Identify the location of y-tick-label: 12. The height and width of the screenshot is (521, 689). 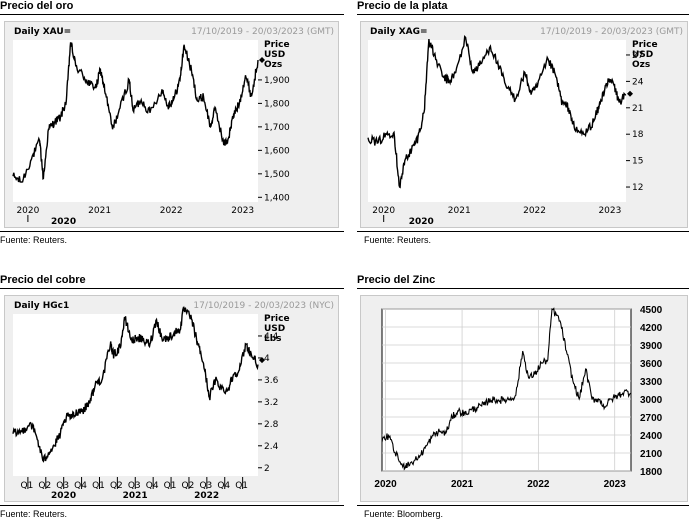
(637, 188).